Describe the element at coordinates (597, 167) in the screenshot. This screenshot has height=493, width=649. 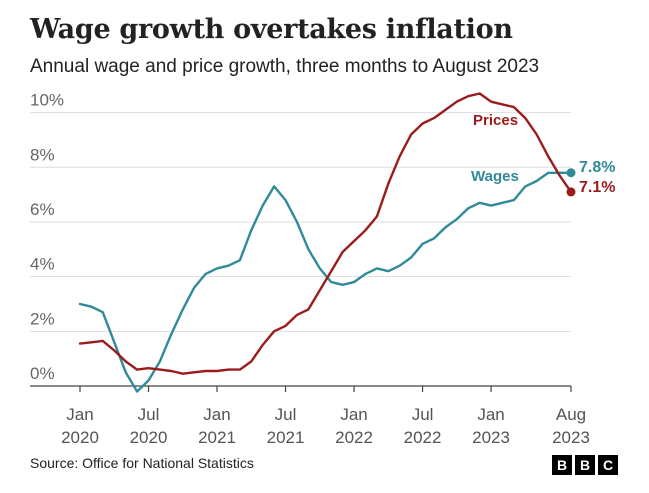
I see `series-end-label-wages: 7.8%` at that location.